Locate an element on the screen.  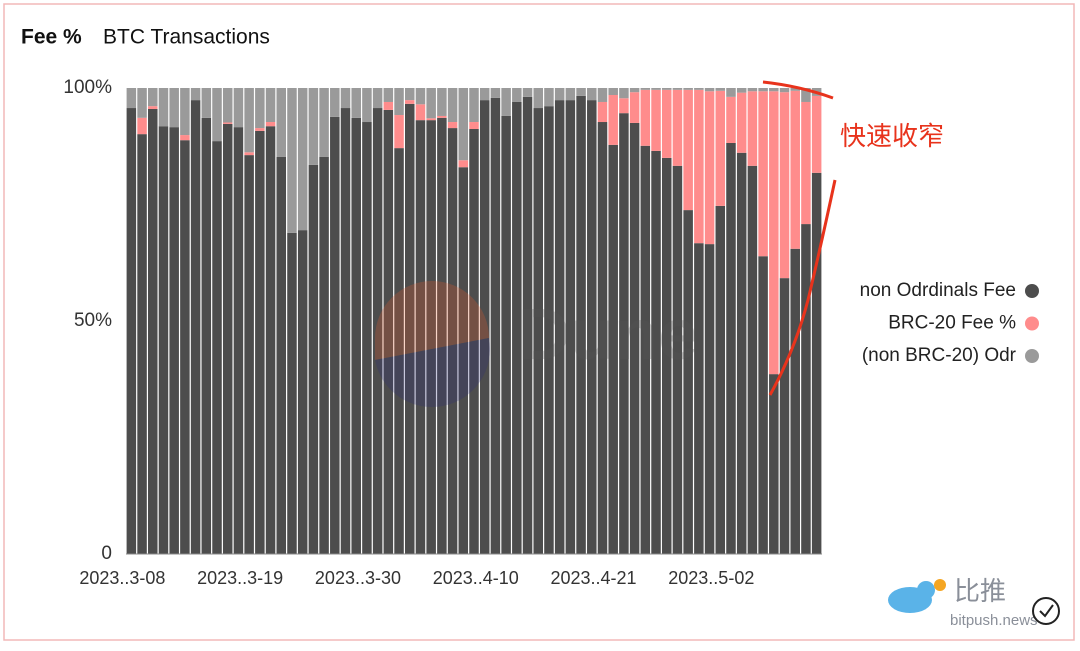
annotation-stroke is located at coordinates (798, 90).